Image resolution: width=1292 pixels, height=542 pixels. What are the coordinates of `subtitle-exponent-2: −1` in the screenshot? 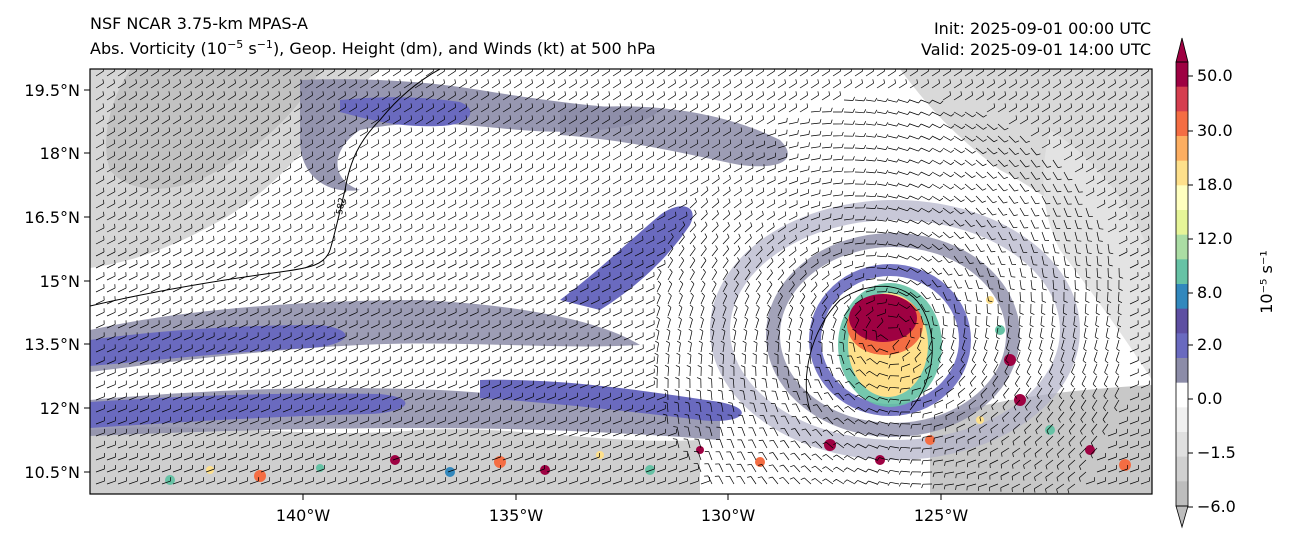 It's located at (264, 44).